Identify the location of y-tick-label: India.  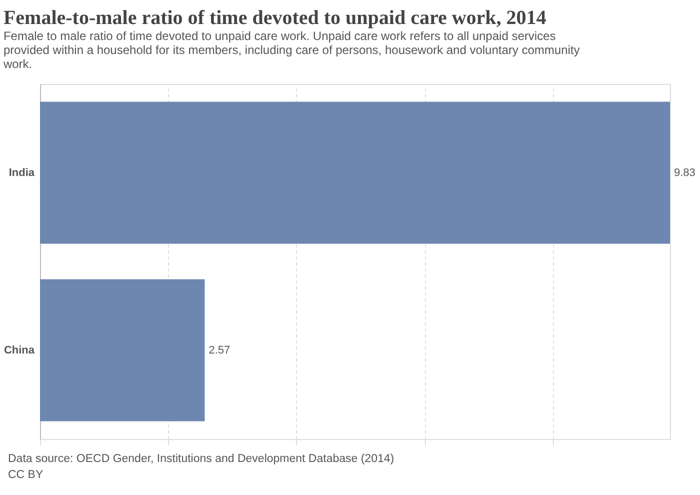
(22, 172).